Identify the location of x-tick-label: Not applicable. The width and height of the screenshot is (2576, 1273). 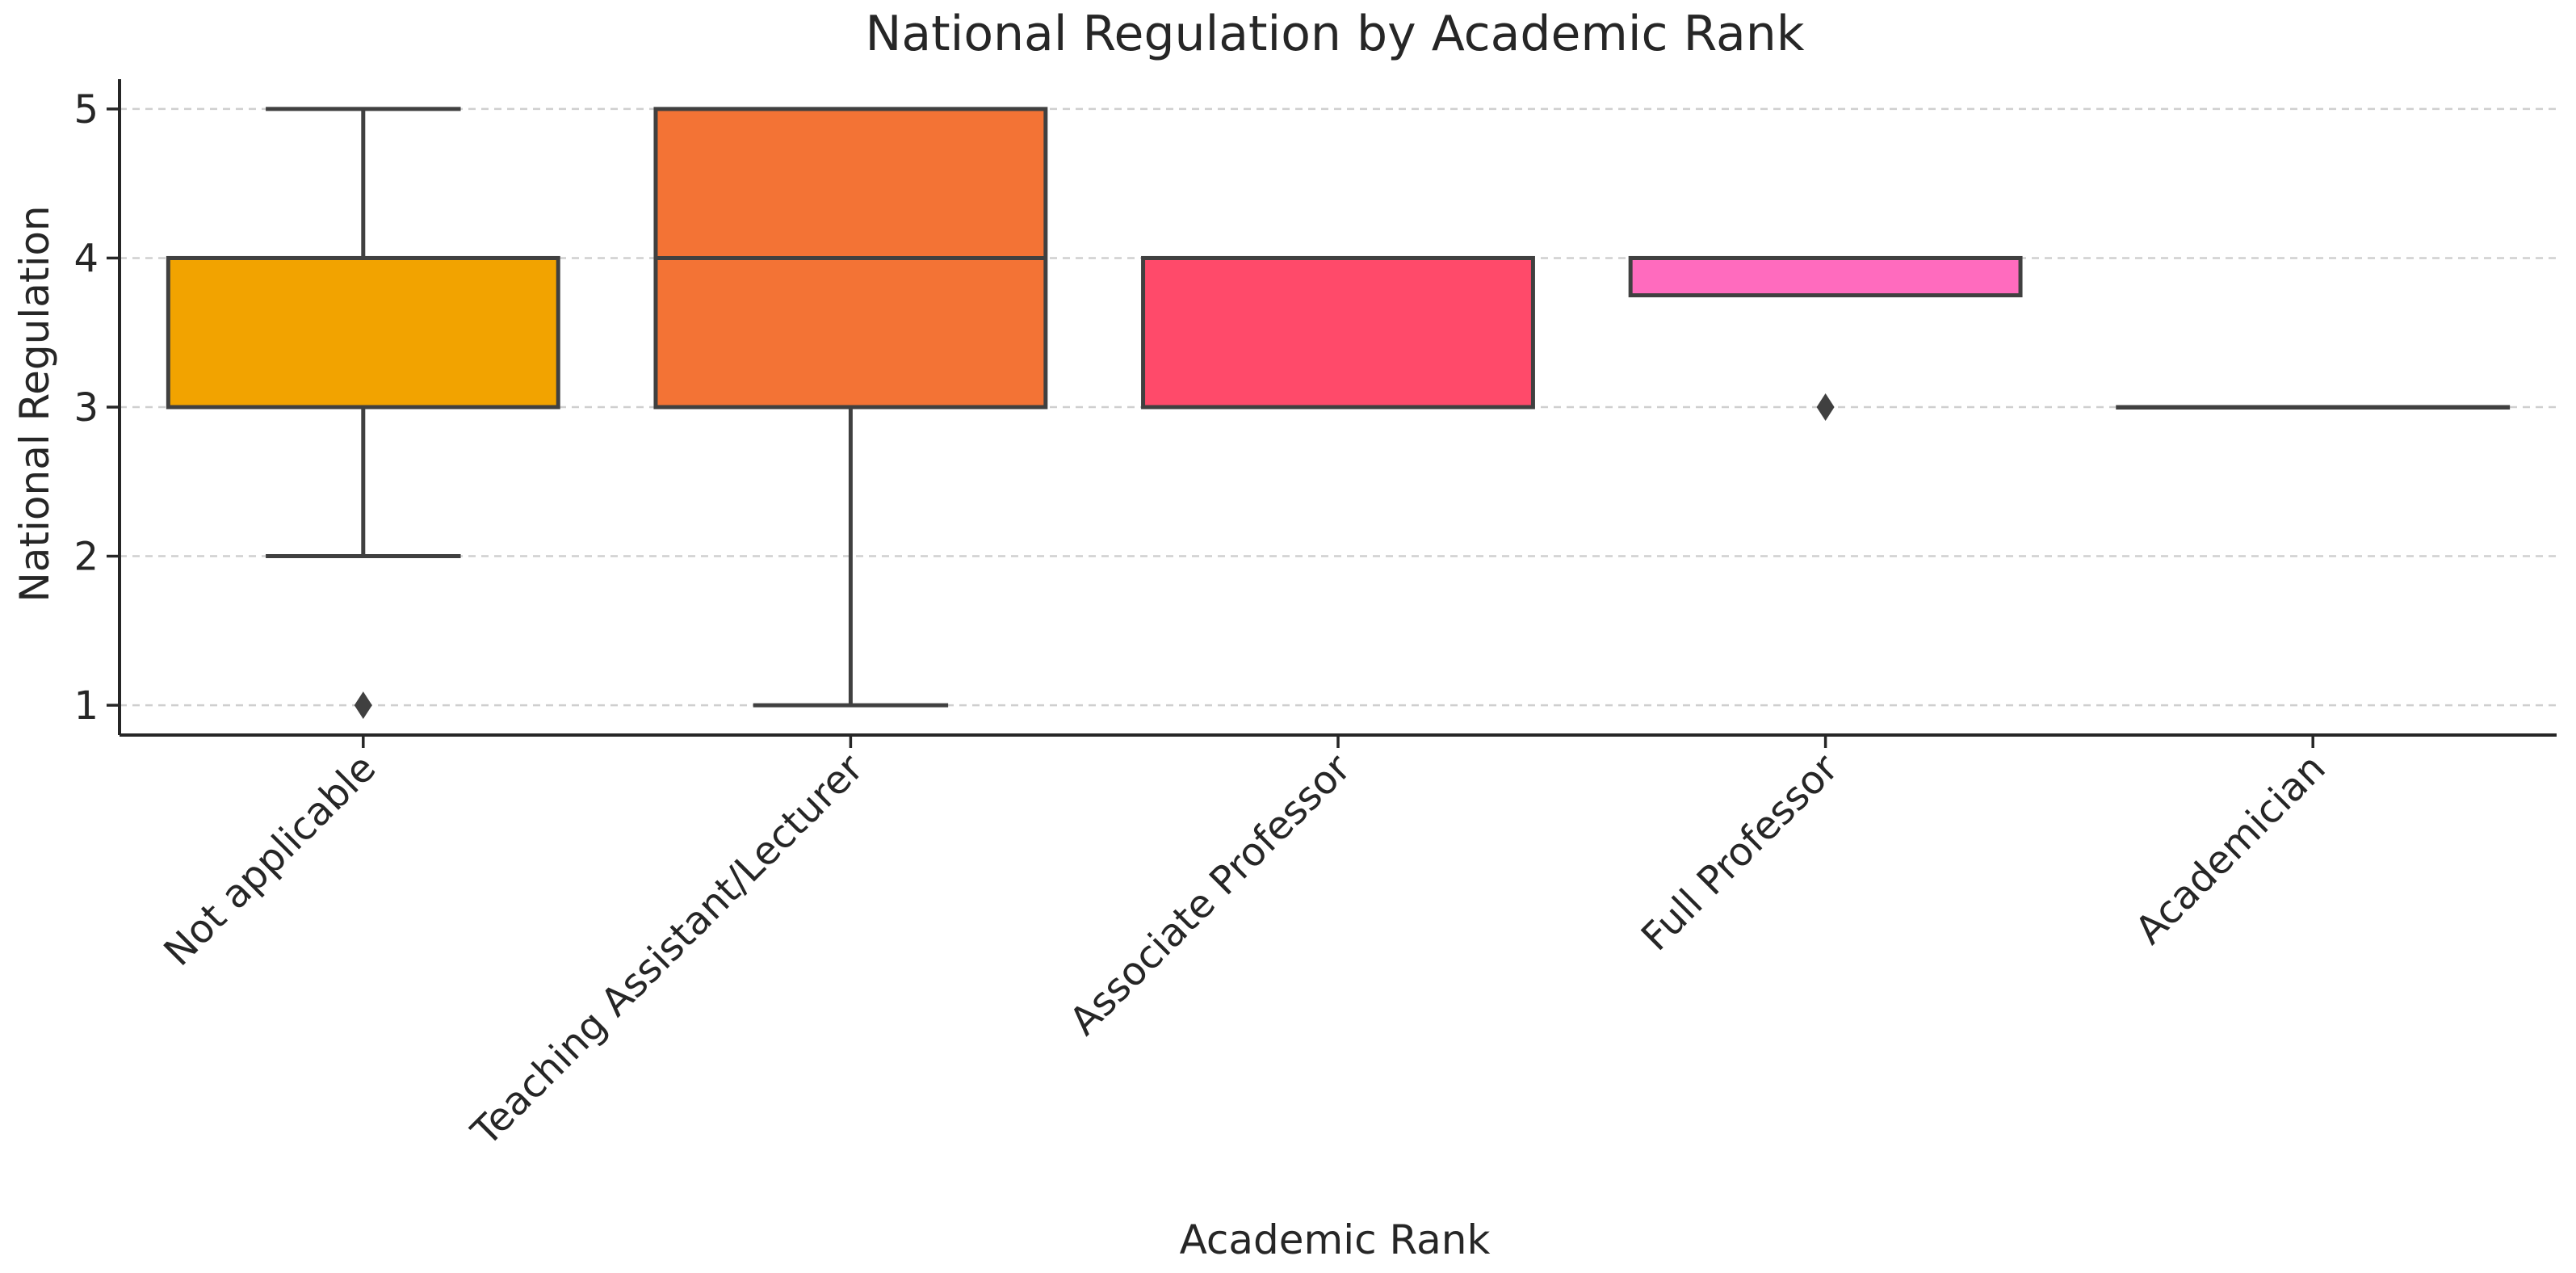
(269, 860).